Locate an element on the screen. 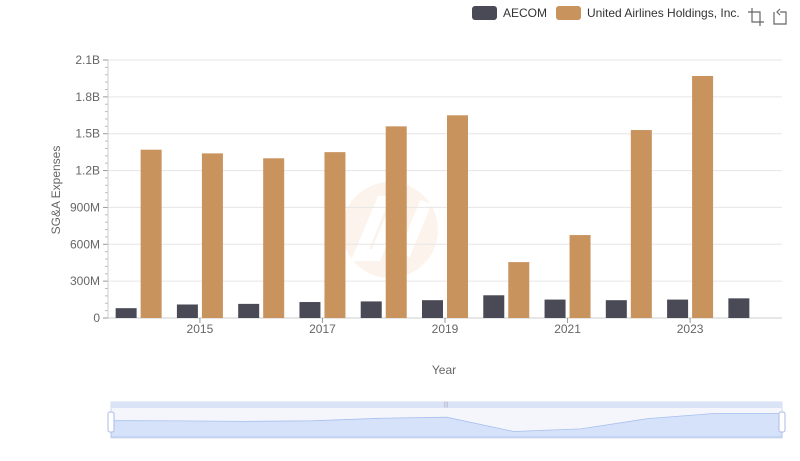  bar-aecom-2015 is located at coordinates (187, 311).